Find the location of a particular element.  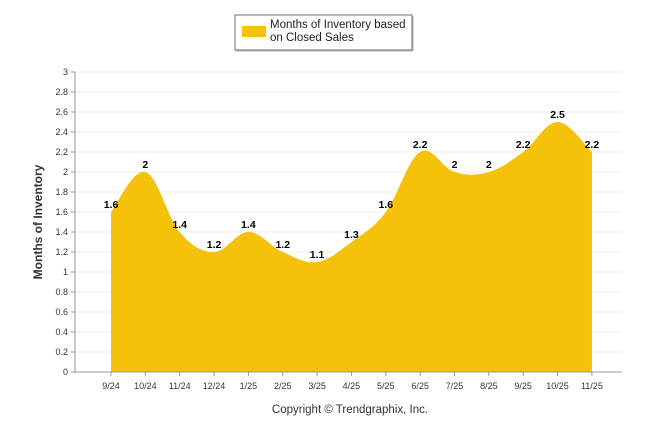

y-tick-label: 1.6 is located at coordinates (61, 212).